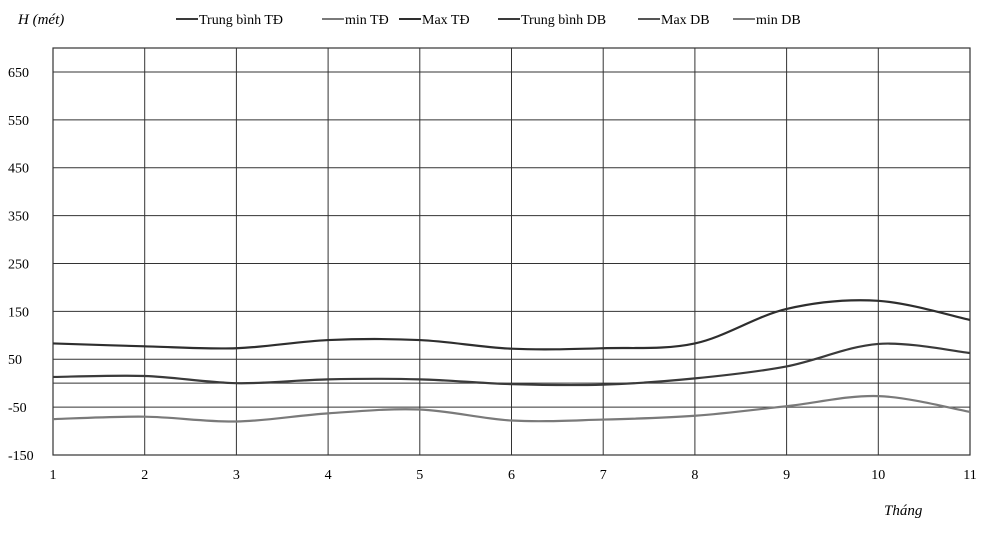  What do you see at coordinates (786, 475) in the screenshot?
I see `x-tick-label: 9` at bounding box center [786, 475].